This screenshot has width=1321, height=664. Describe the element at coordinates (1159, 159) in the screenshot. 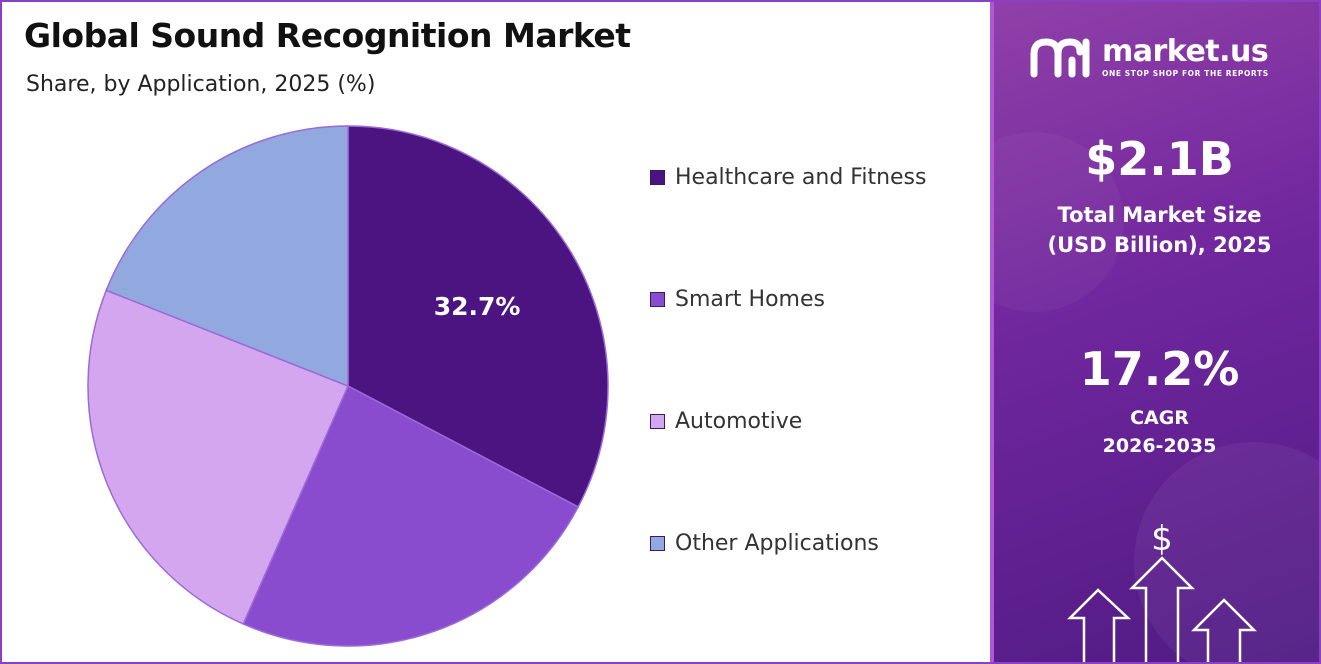

I see `market-size-value: $2.1B` at that location.